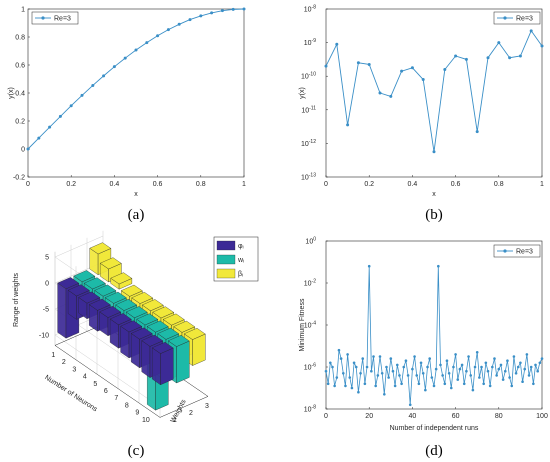  What do you see at coordinates (314, 408) in the screenshot?
I see `ytick-exponent-d: -8` at bounding box center [314, 408].